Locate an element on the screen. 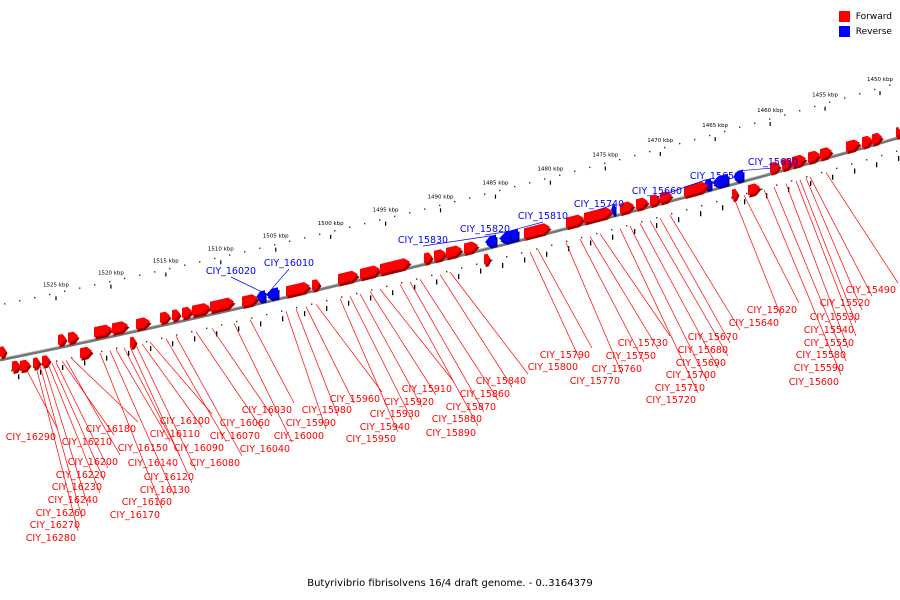 The height and width of the screenshot is (600, 900). forward-gene-label: CIY_15880 is located at coordinates (457, 419).